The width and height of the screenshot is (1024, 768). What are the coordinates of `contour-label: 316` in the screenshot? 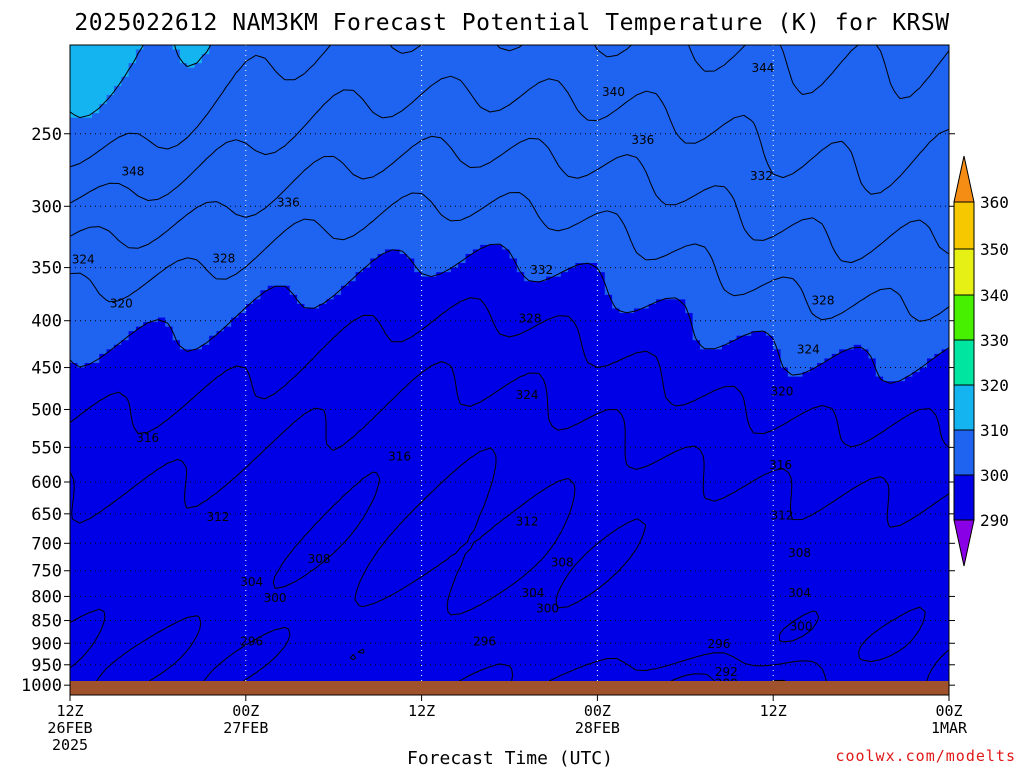 It's located at (147, 438).